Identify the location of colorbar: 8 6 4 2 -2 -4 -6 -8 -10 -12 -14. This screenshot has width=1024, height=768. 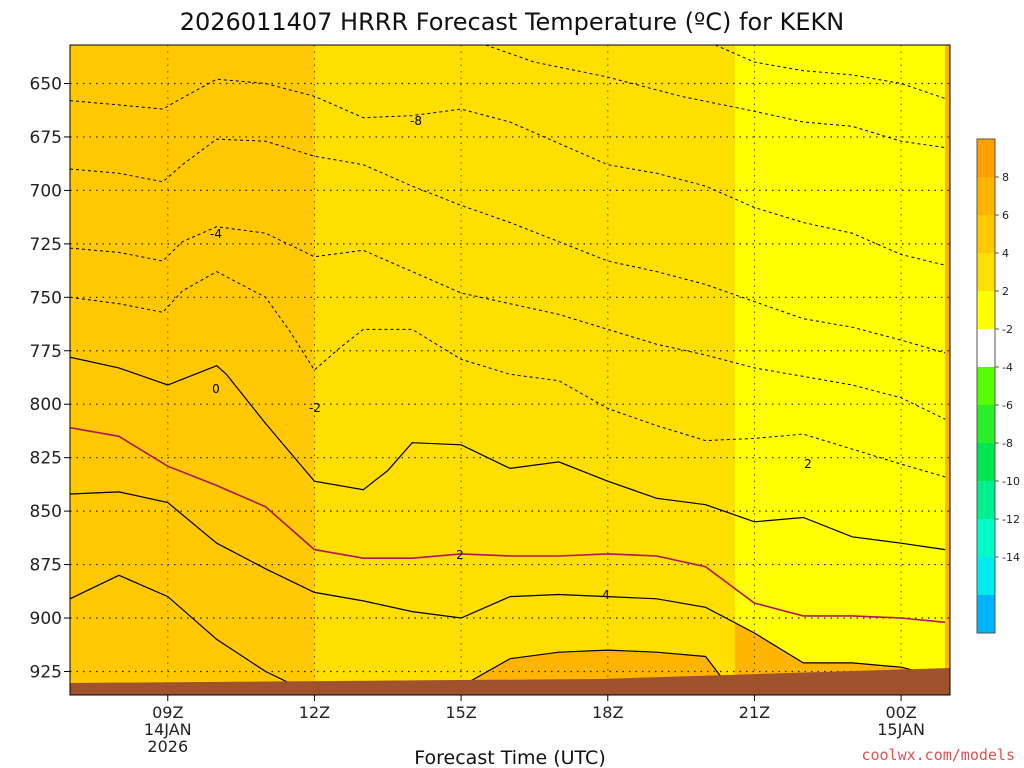
(998, 386).